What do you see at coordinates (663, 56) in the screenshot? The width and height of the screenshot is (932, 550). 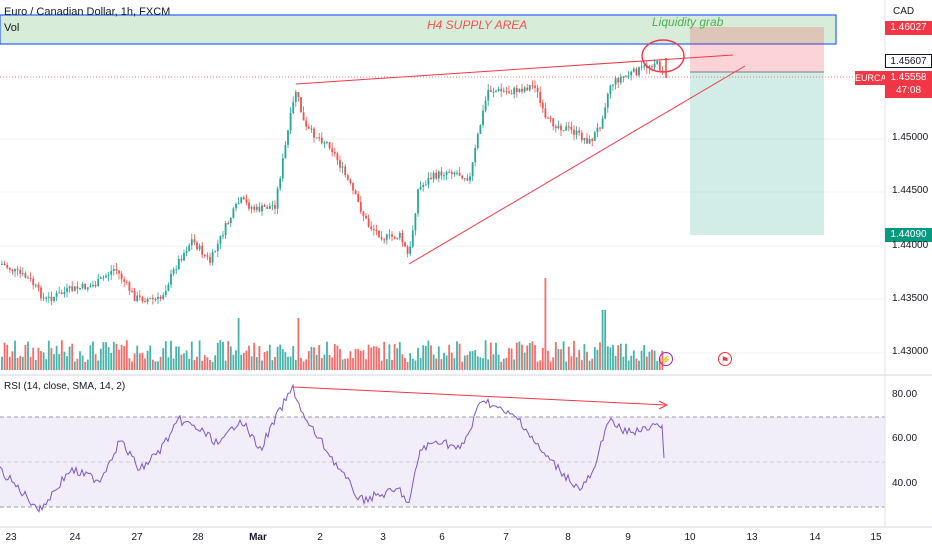 I see `liquidity-circle` at bounding box center [663, 56].